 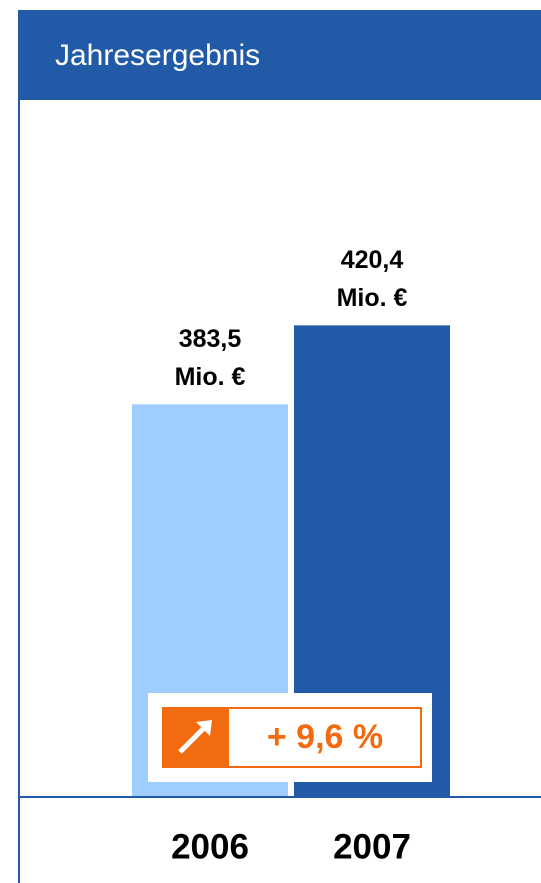 I want to click on value-label: 383,5 Mio. €, so click(x=210, y=358).